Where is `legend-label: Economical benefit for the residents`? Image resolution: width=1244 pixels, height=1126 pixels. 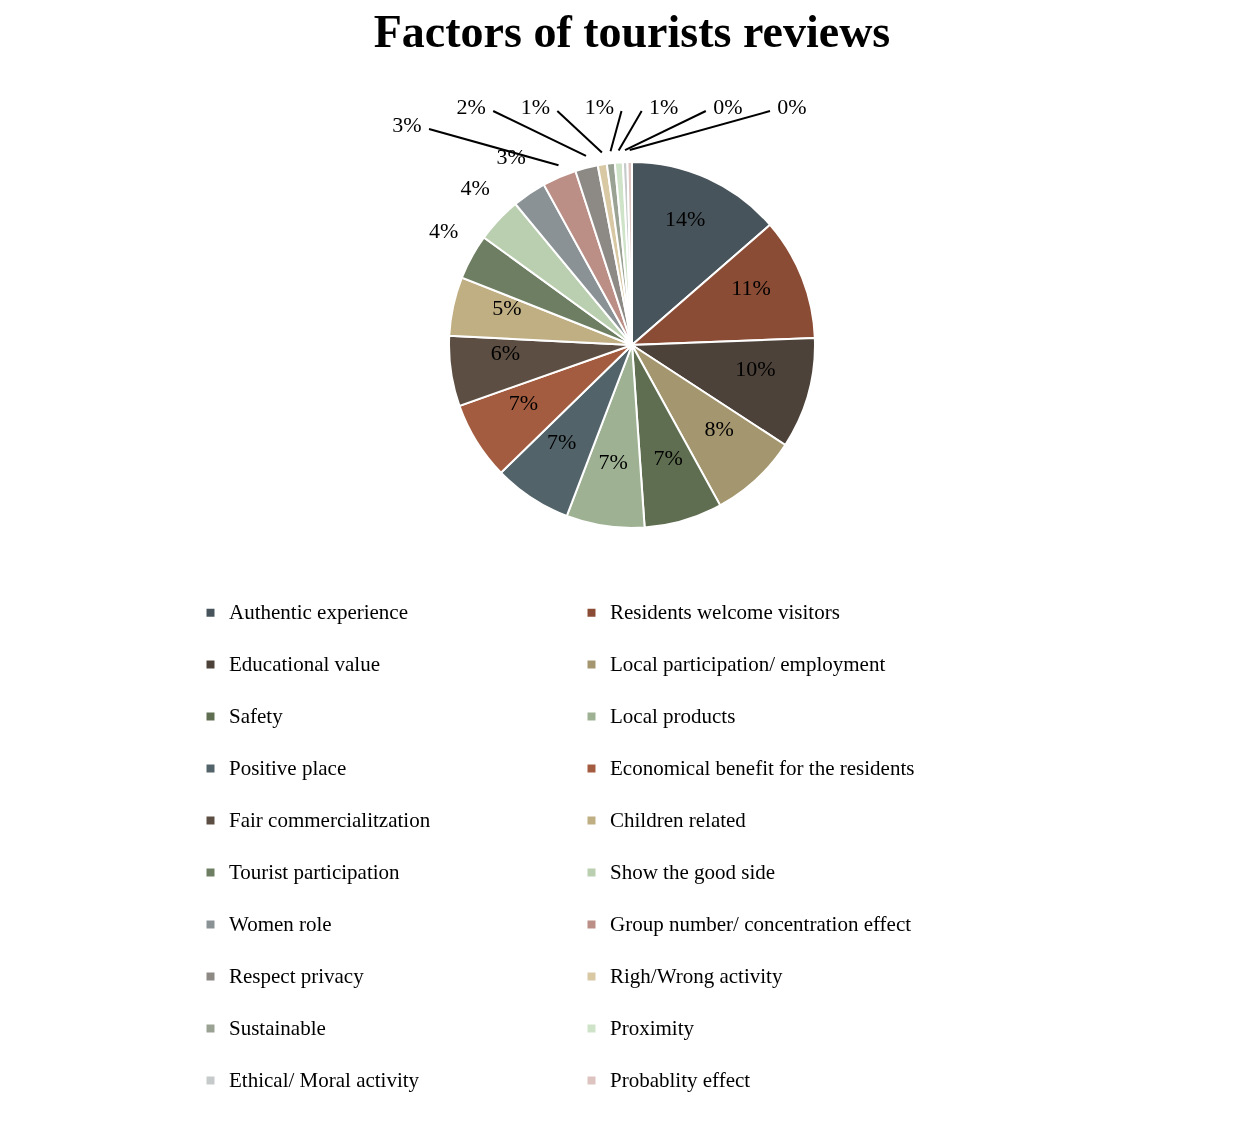 legend-label: Economical benefit for the residents is located at coordinates (762, 767).